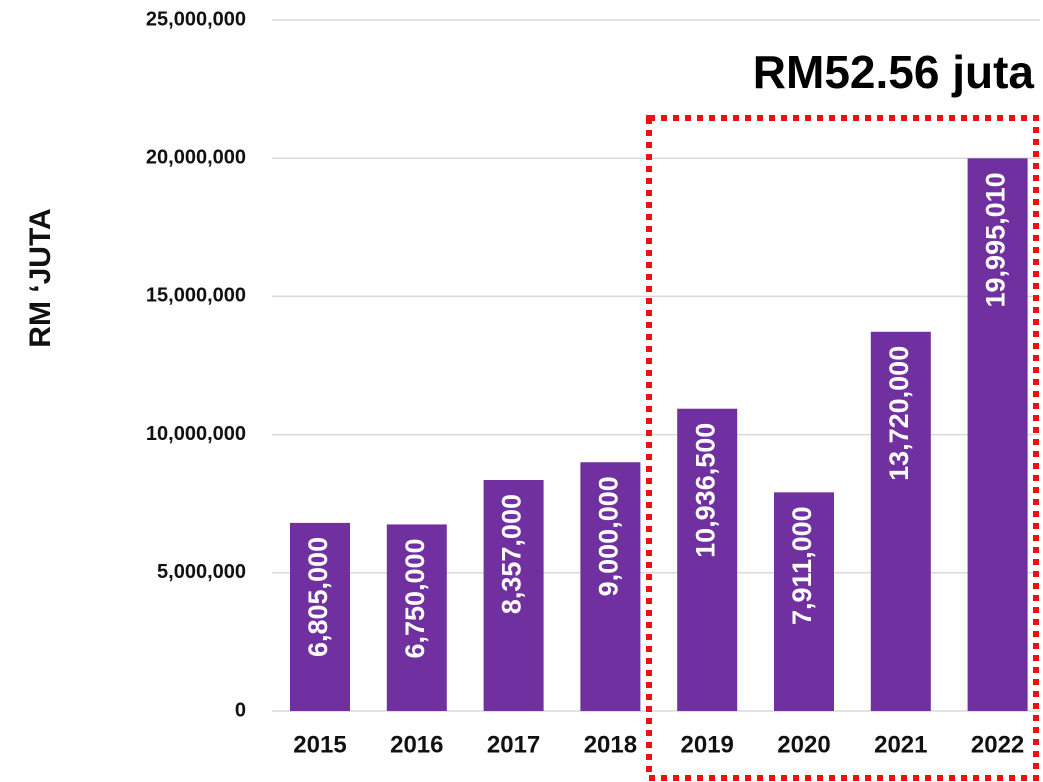  Describe the element at coordinates (707, 744) in the screenshot. I see `x-tick-label: 2019` at that location.